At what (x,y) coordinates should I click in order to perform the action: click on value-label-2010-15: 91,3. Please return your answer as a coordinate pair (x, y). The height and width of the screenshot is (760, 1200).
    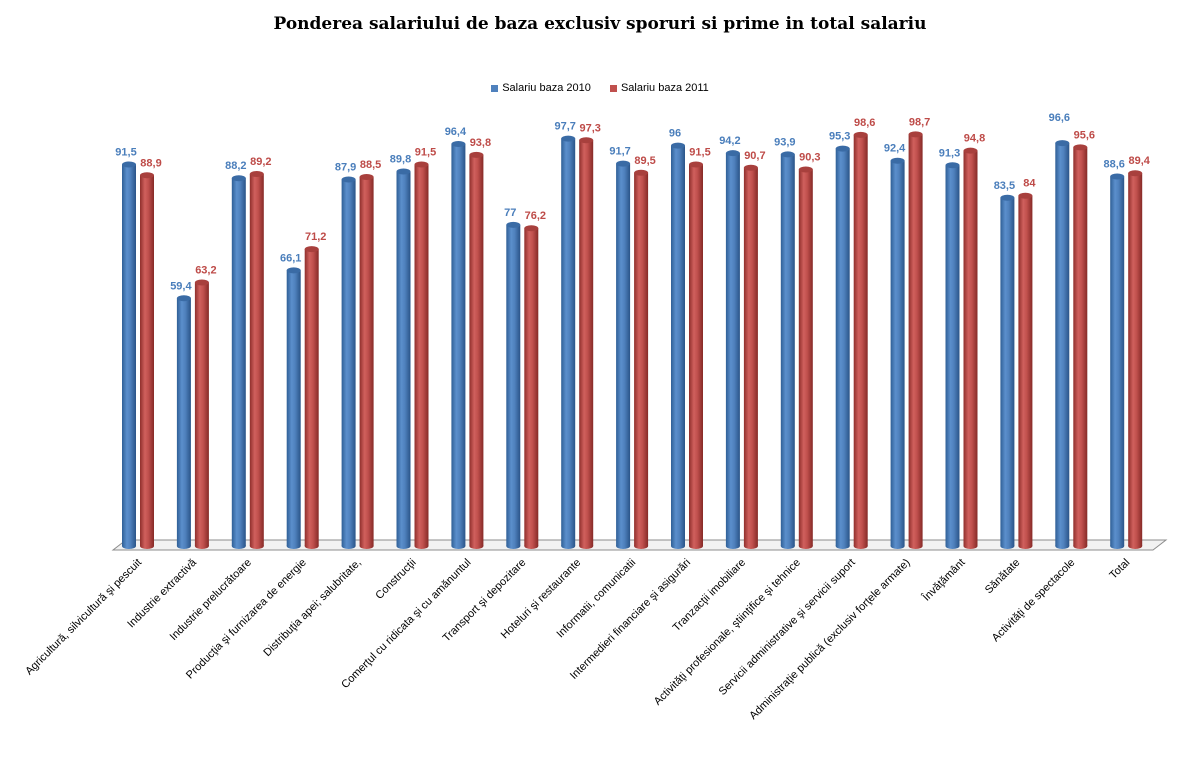
    Looking at the image, I should click on (949, 153).